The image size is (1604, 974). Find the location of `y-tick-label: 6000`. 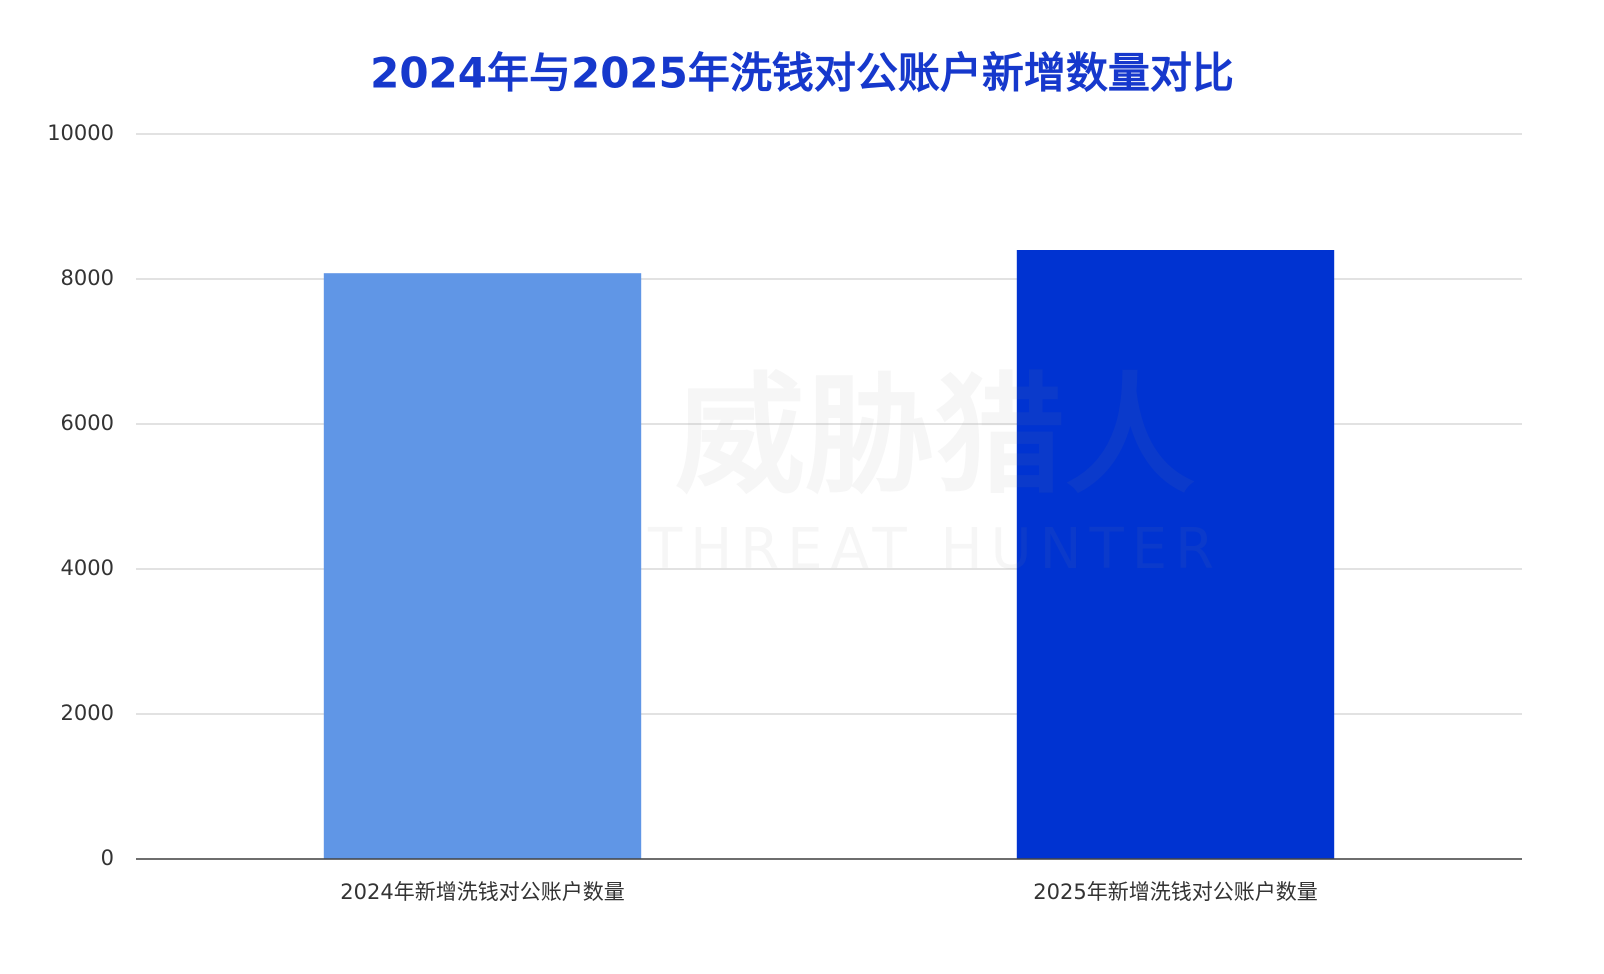

y-tick-label: 6000 is located at coordinates (87, 423).